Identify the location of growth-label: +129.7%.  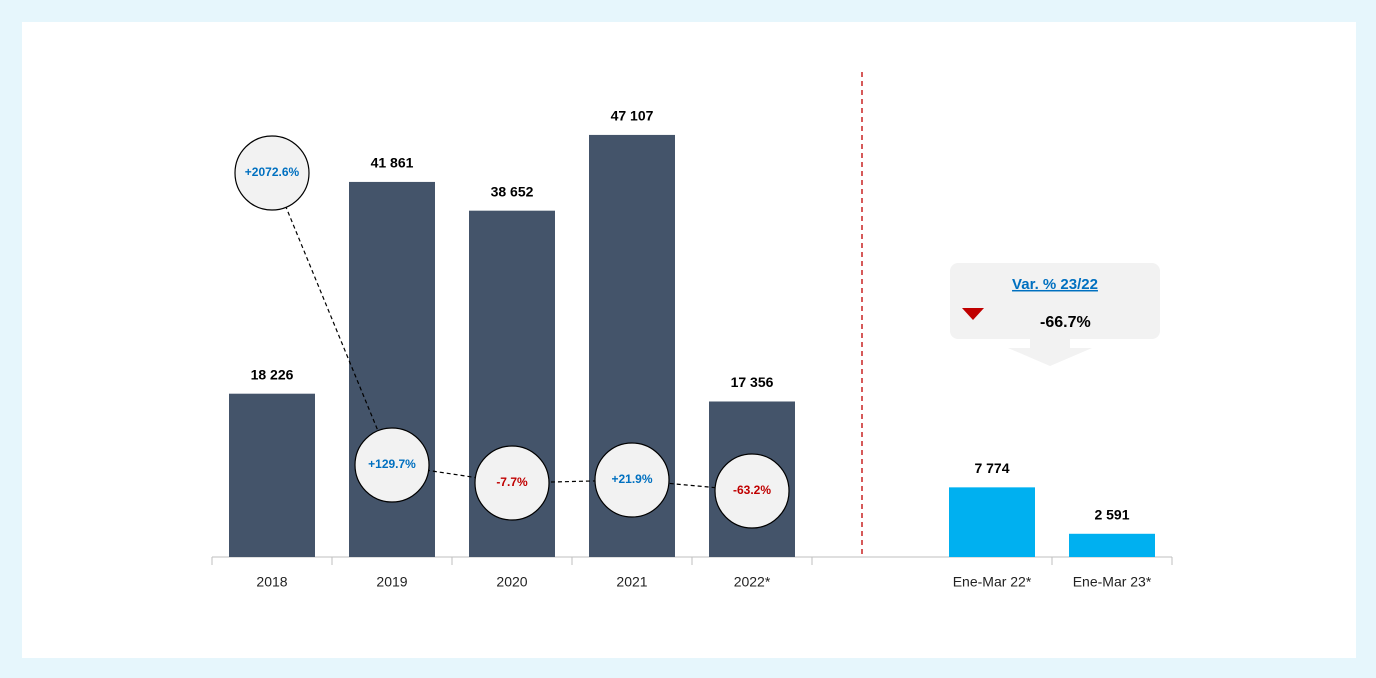
(392, 464).